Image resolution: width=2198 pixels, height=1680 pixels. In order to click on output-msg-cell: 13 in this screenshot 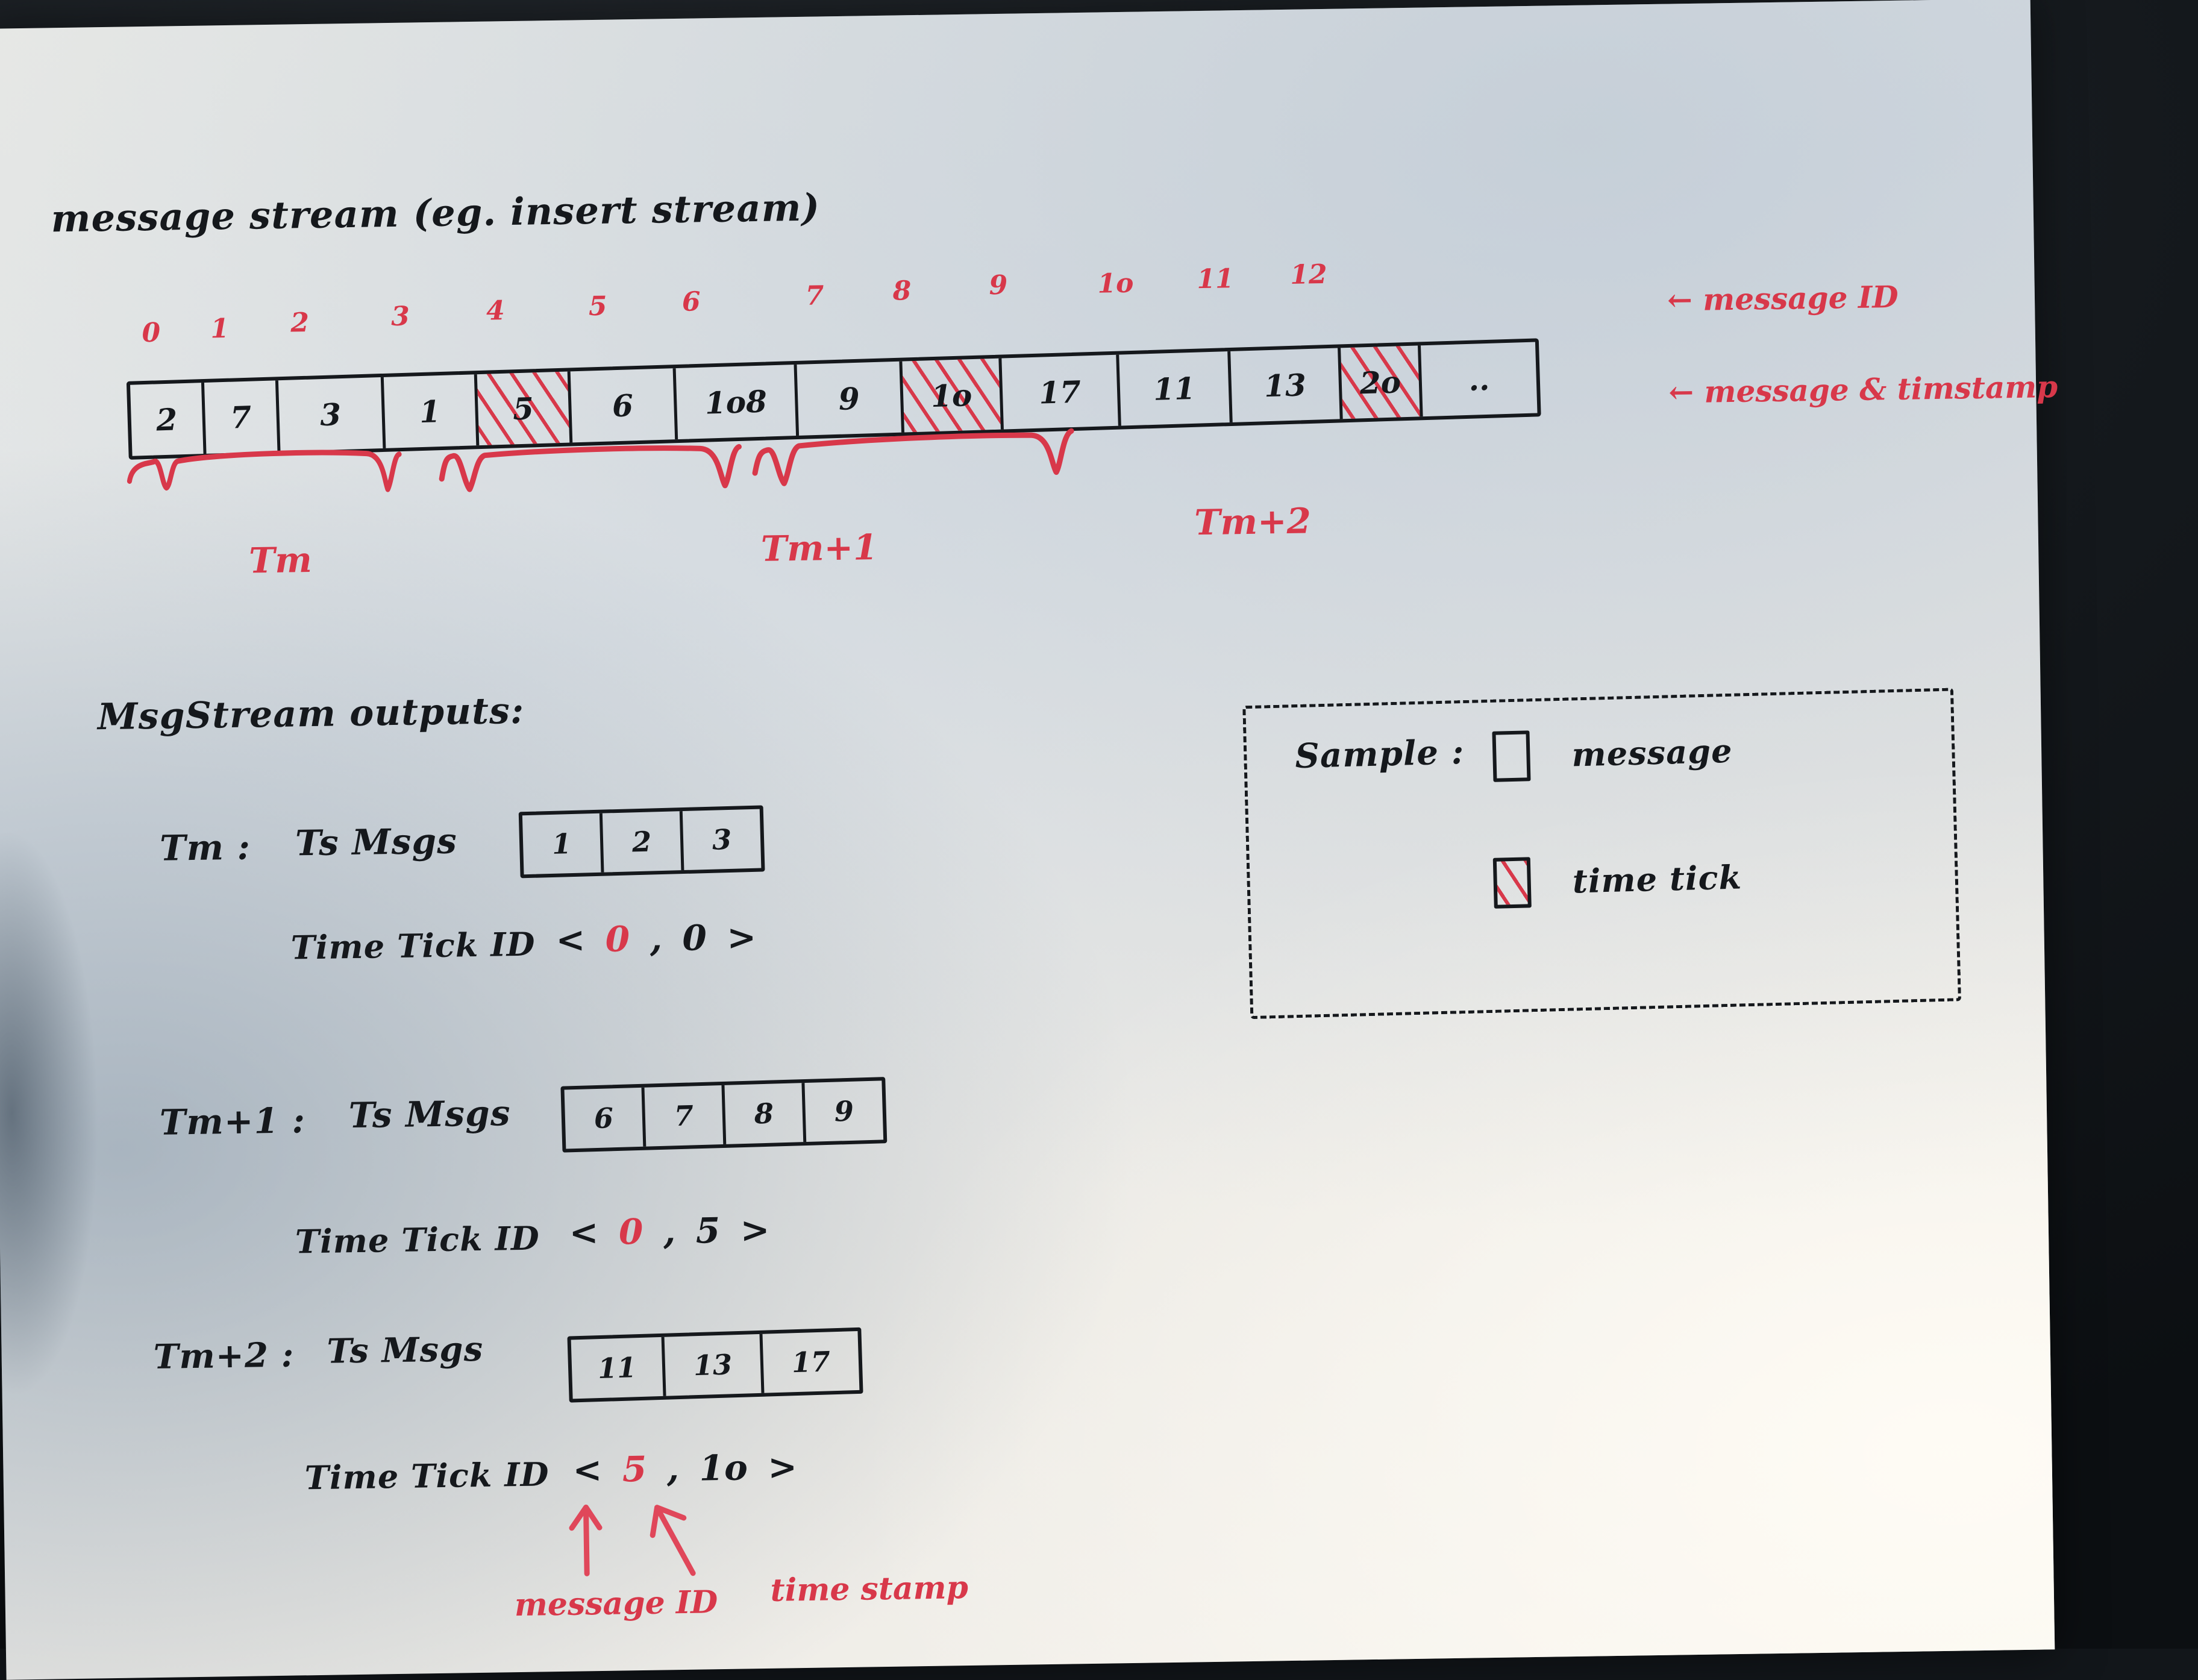, I will do `click(715, 1365)`.